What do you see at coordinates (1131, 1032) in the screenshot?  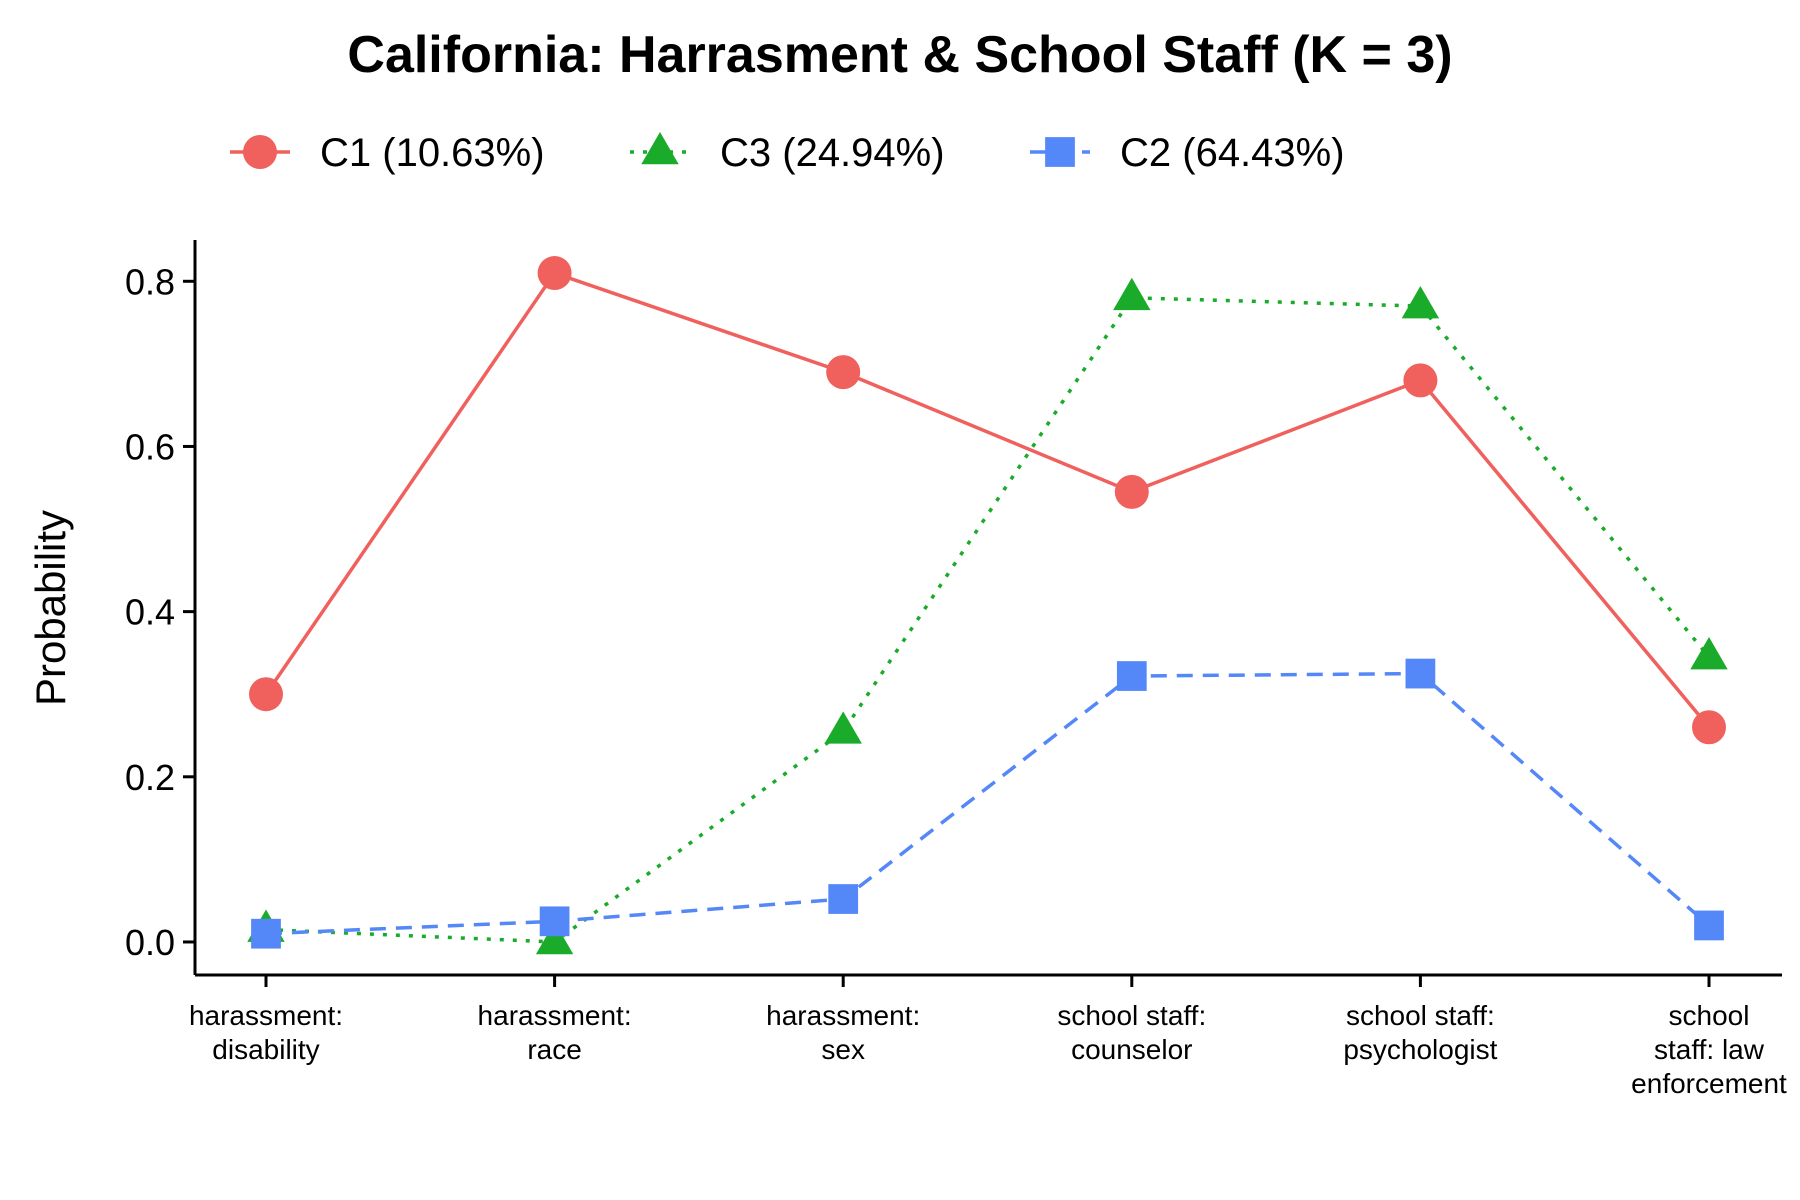 I see `x-tick-label: school staff: counselor` at bounding box center [1131, 1032].